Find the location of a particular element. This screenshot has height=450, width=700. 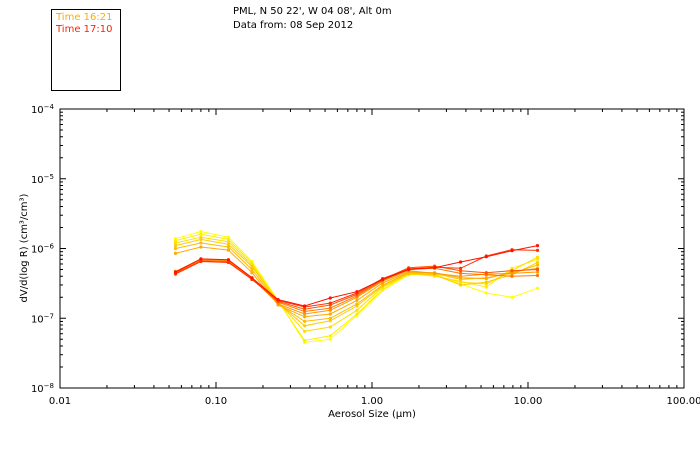

y-tick-label: 10⁻⁵ is located at coordinates (42, 179).